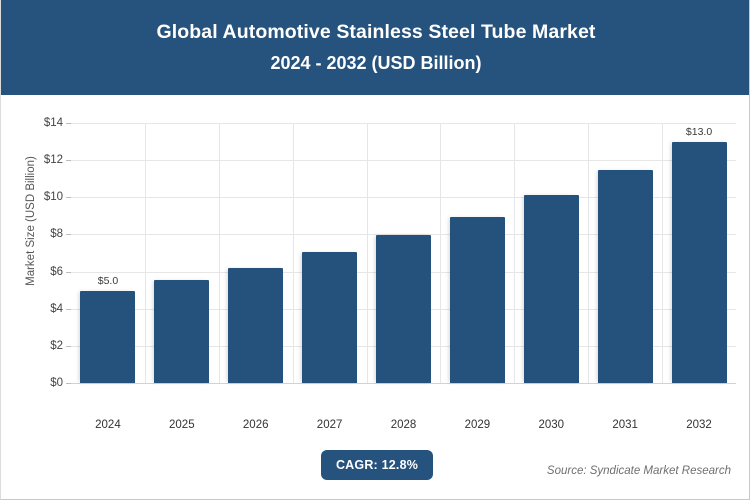 The image size is (750, 500). Describe the element at coordinates (56, 234) in the screenshot. I see `y-axis-tick-label: $8` at that location.